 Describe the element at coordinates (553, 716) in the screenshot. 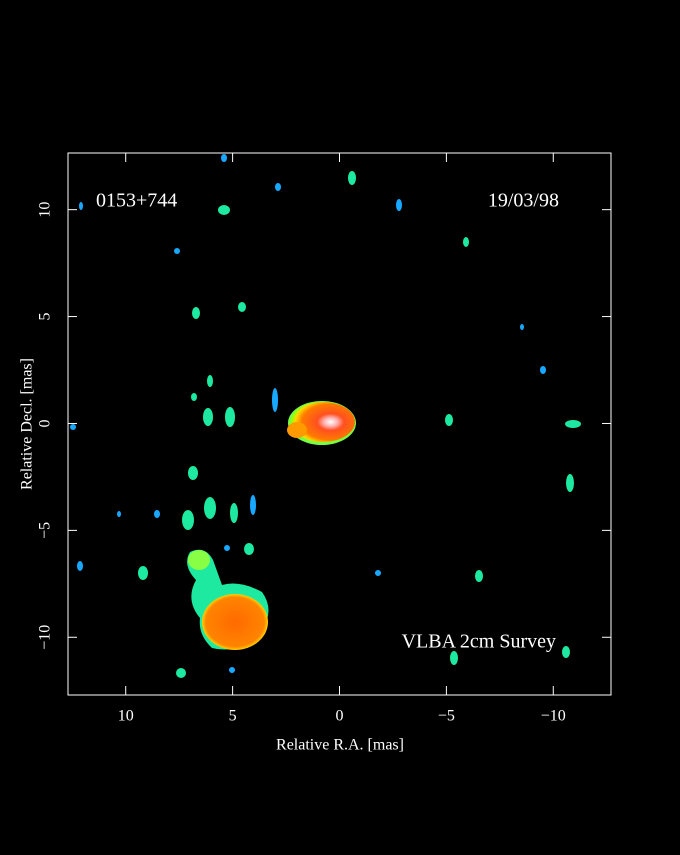

I see `x-tick-label: −10` at that location.